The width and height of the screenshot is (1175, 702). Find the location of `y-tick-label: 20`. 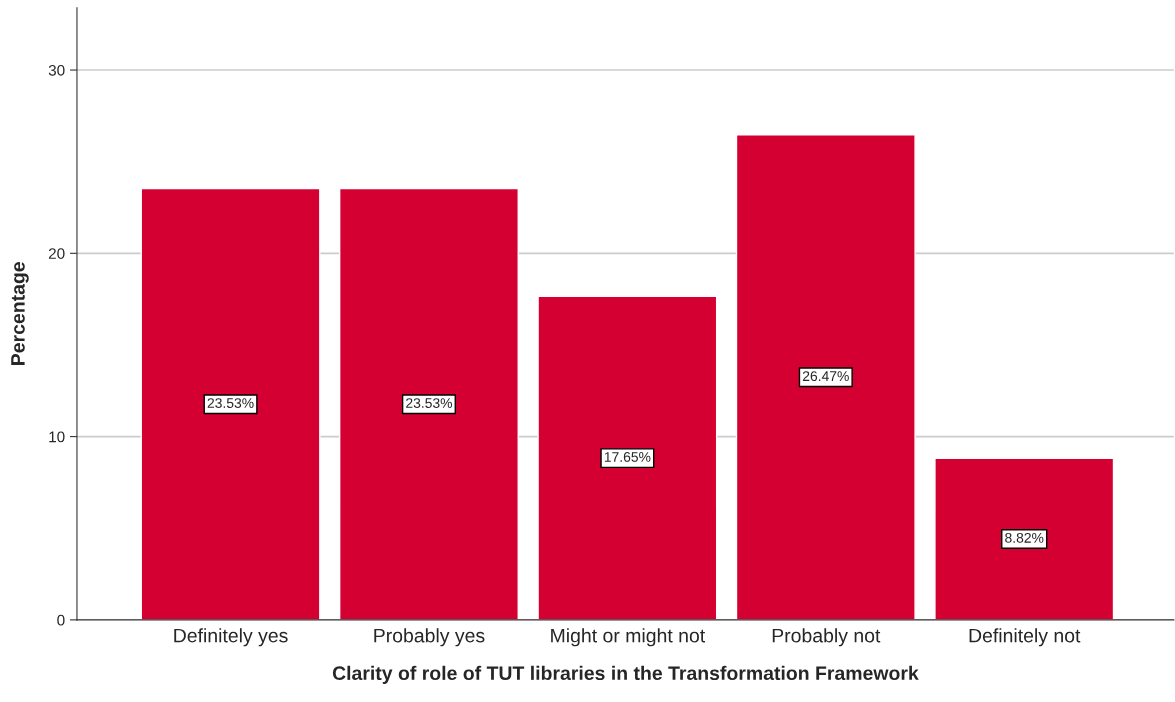

y-tick-label: 20 is located at coordinates (56, 253).